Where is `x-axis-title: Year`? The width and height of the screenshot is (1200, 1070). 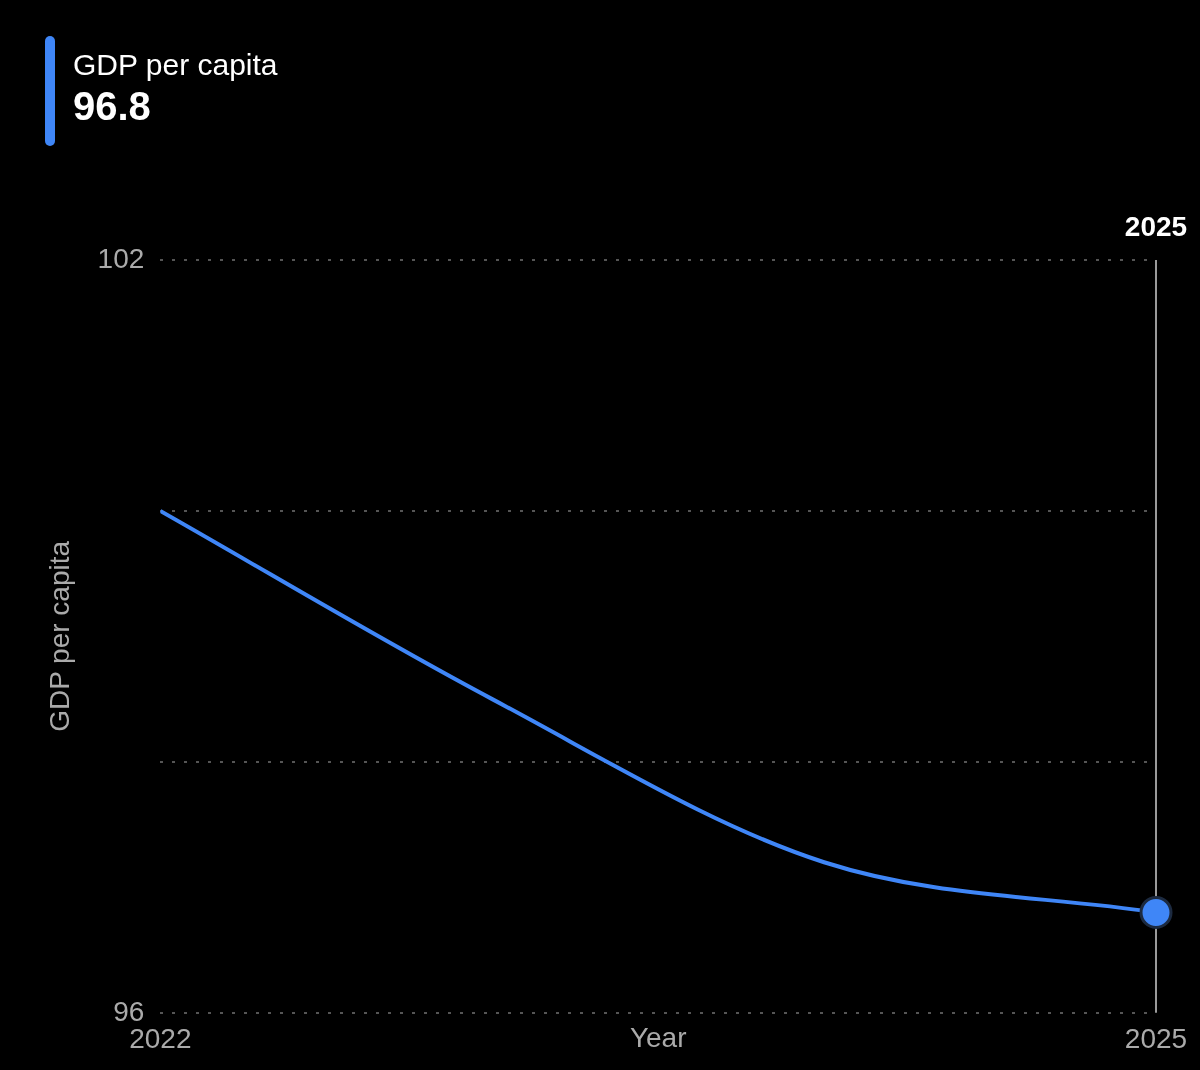
x-axis-title: Year is located at coordinates (658, 1037).